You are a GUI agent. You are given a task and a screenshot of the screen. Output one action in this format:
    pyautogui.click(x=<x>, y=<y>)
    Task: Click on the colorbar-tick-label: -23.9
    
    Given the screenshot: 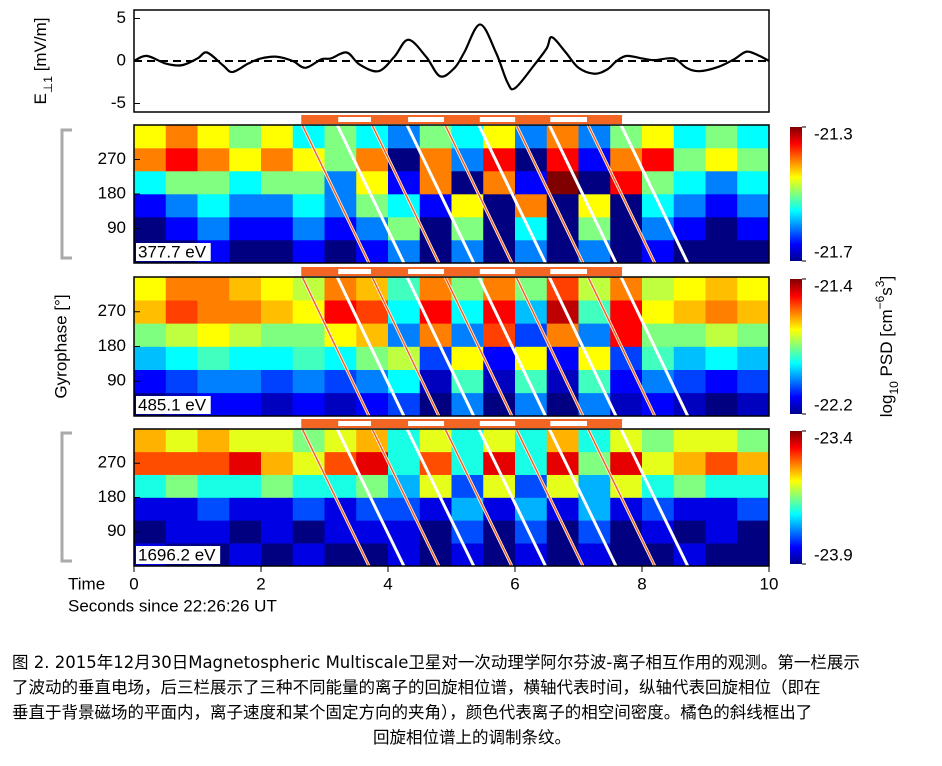 What is the action you would take?
    pyautogui.click(x=833, y=554)
    